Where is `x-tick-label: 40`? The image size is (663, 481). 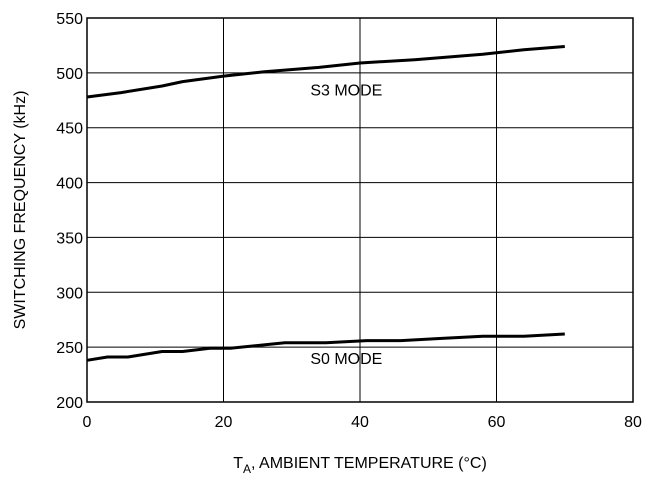
x-tick-label: 40 is located at coordinates (360, 422).